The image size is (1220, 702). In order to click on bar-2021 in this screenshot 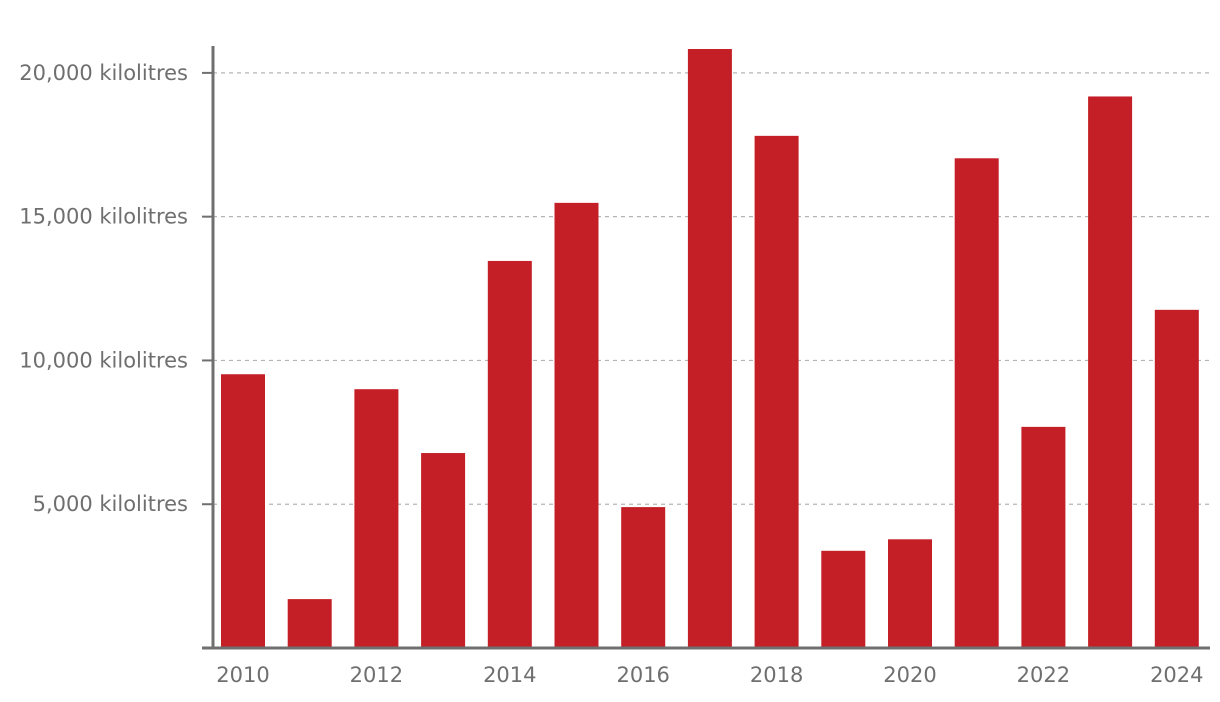, I will do `click(976, 403)`.